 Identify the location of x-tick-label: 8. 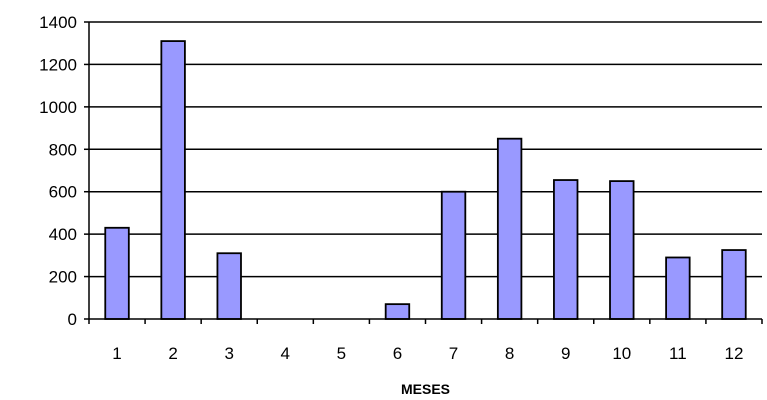
(509, 353).